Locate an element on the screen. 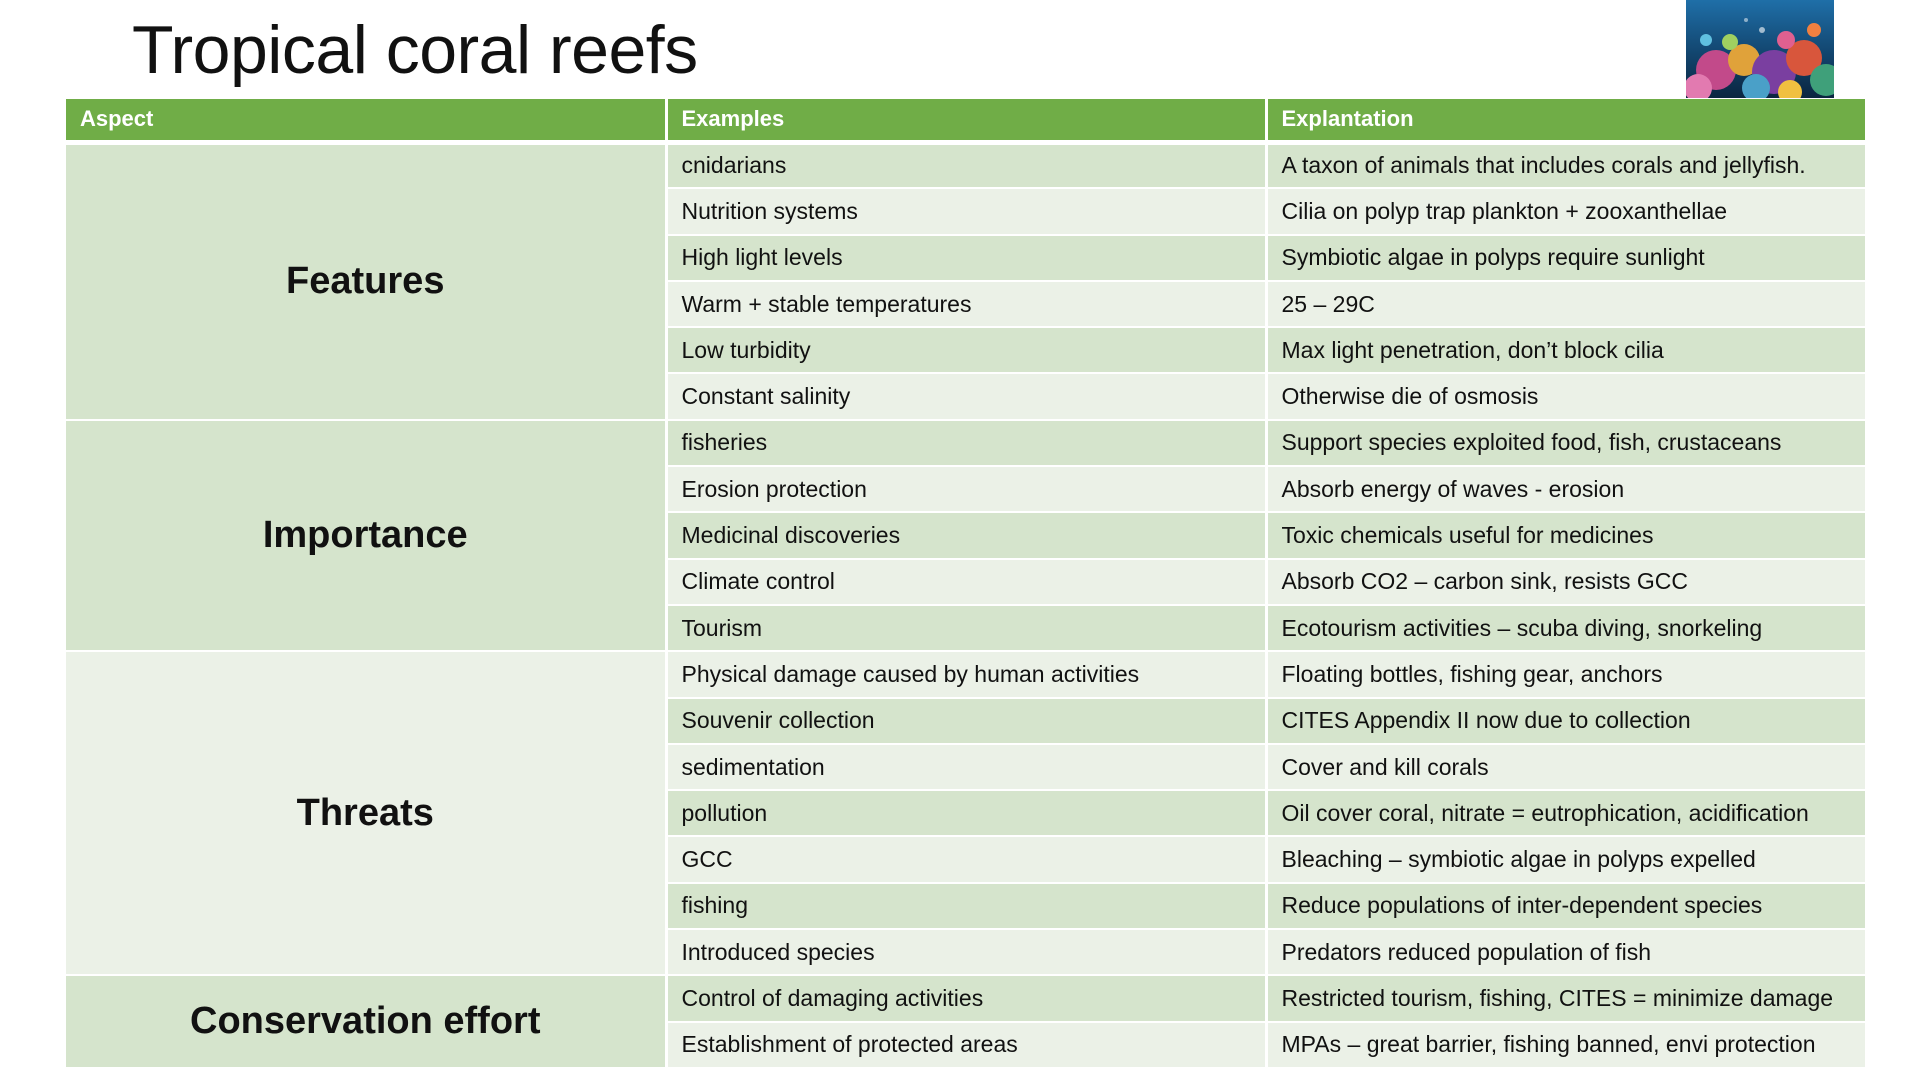  example-cell: Low turbidity is located at coordinates (967, 351).